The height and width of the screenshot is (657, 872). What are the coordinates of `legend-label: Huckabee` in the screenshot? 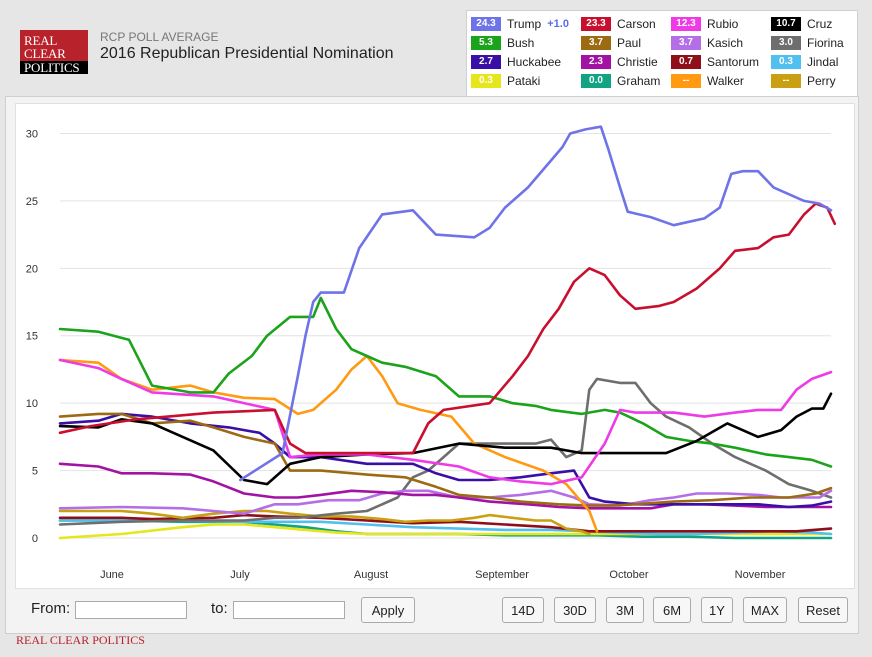 It's located at (534, 61).